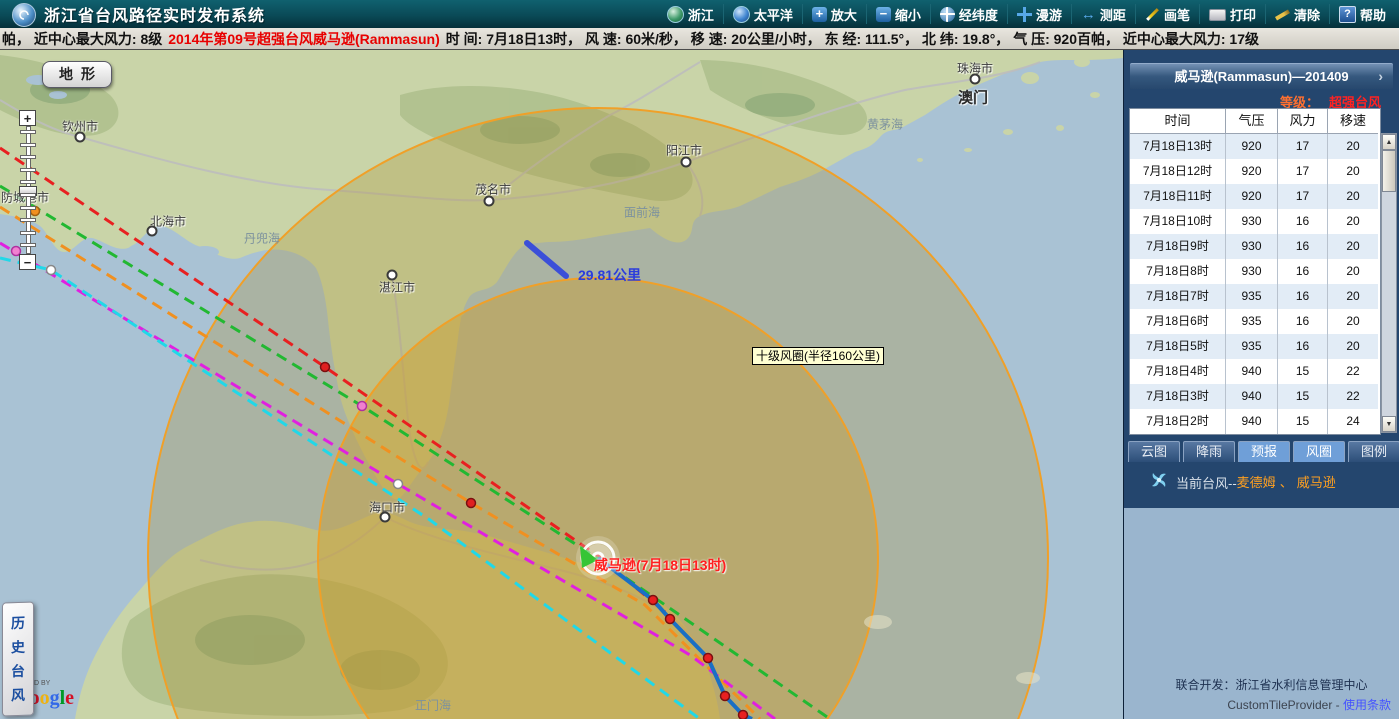 Image resolution: width=1399 pixels, height=719 pixels. I want to click on grade-line: 等级： 超强台风, so click(1252, 101).